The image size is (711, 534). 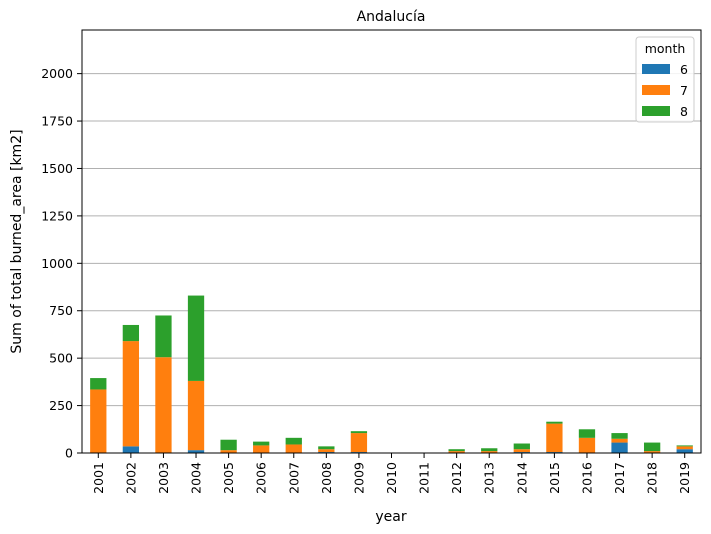 What do you see at coordinates (261, 478) in the screenshot?
I see `x-tick-label: 2006` at bounding box center [261, 478].